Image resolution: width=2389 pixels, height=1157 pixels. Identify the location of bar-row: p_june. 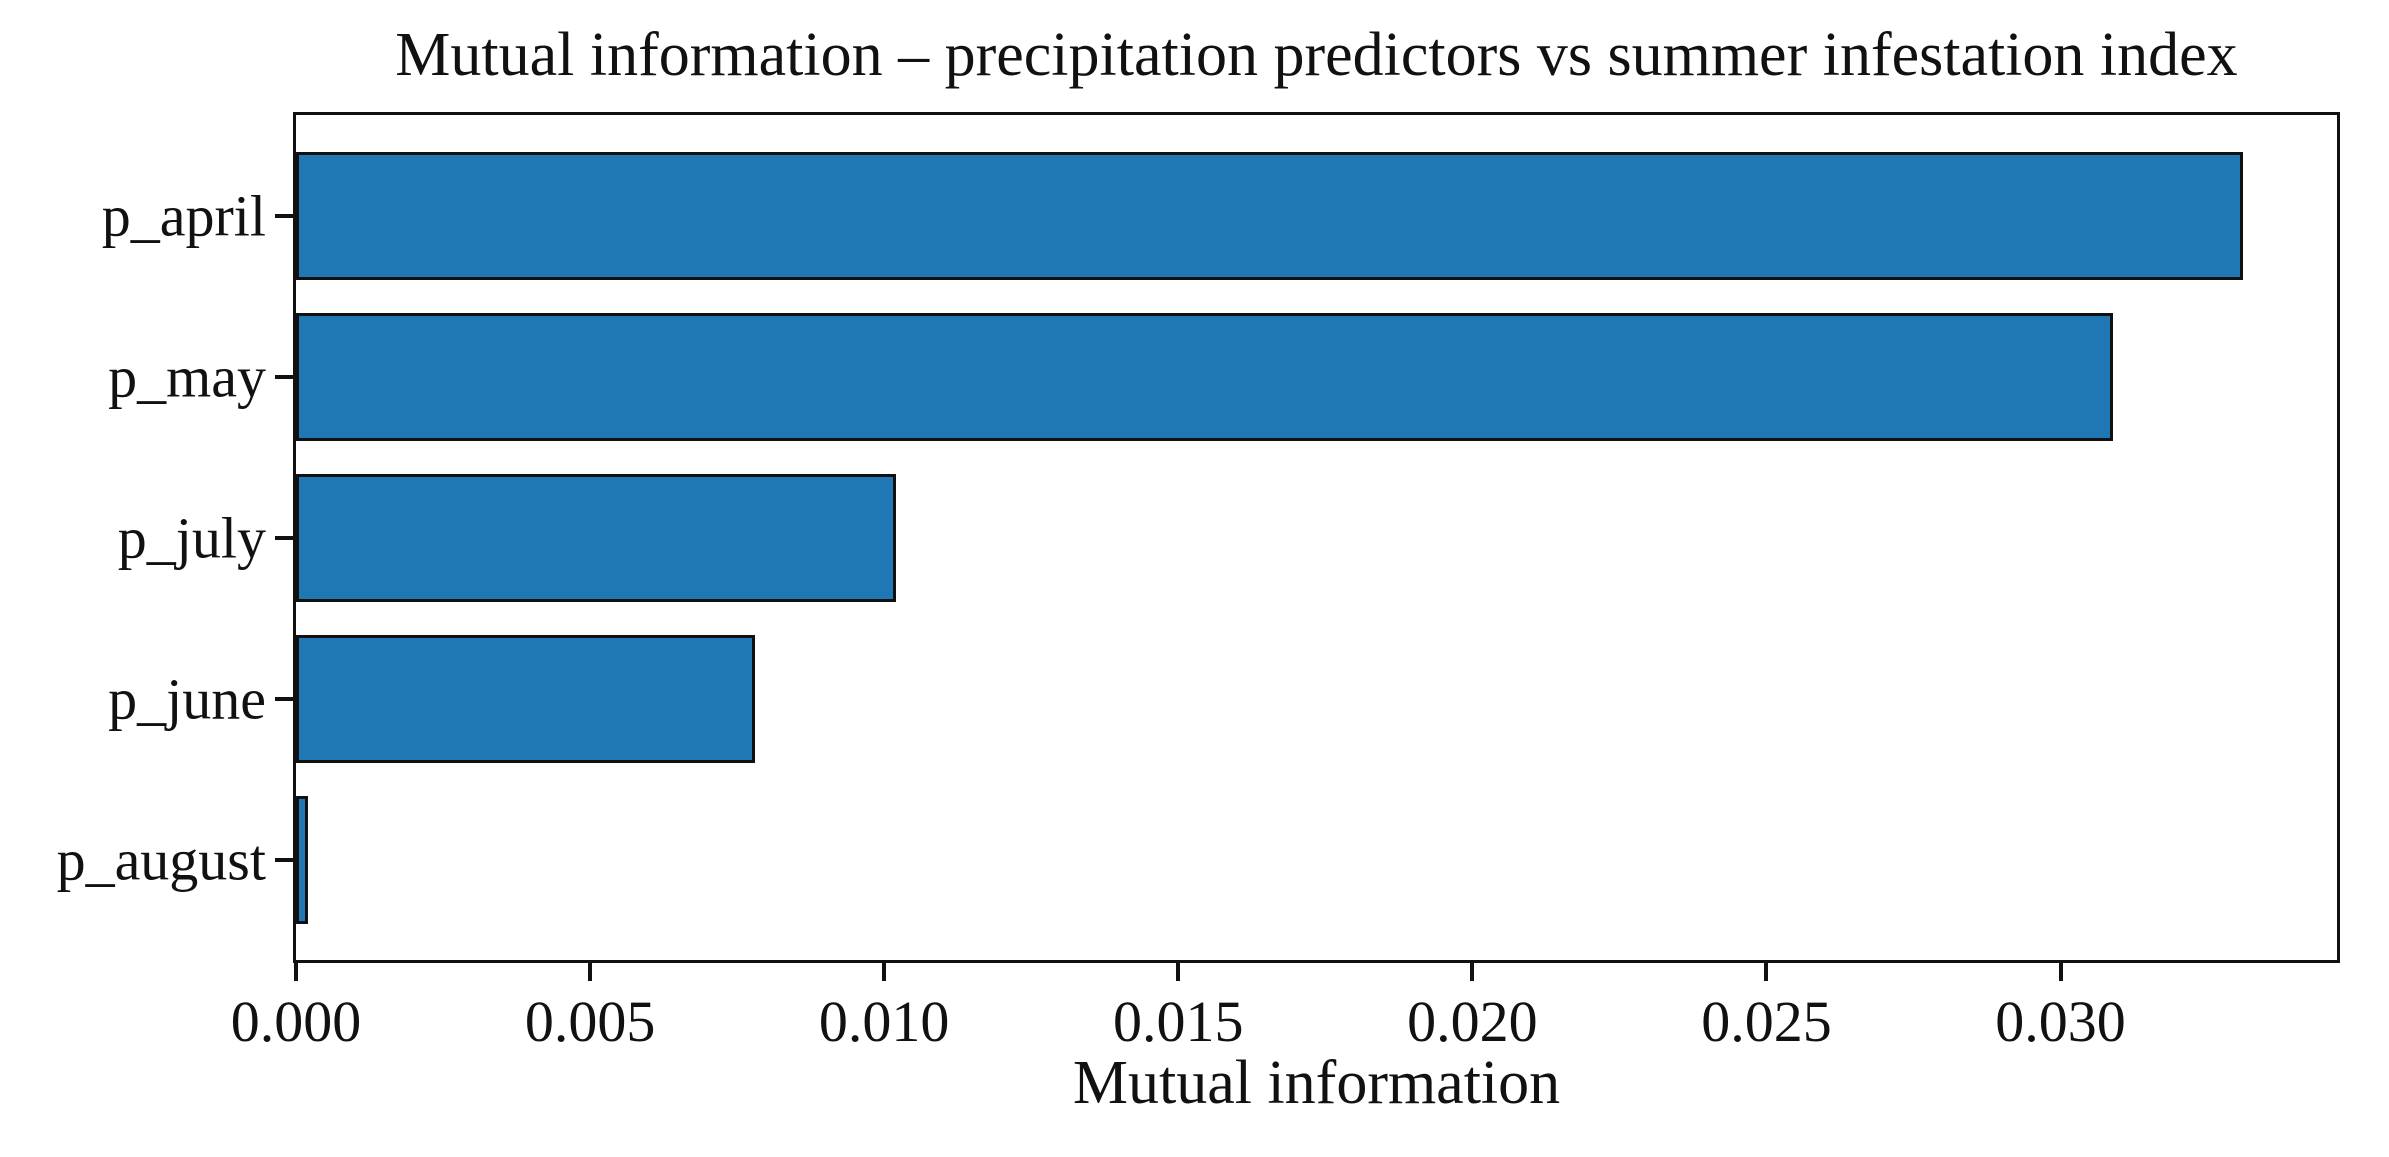
(1222, 698).